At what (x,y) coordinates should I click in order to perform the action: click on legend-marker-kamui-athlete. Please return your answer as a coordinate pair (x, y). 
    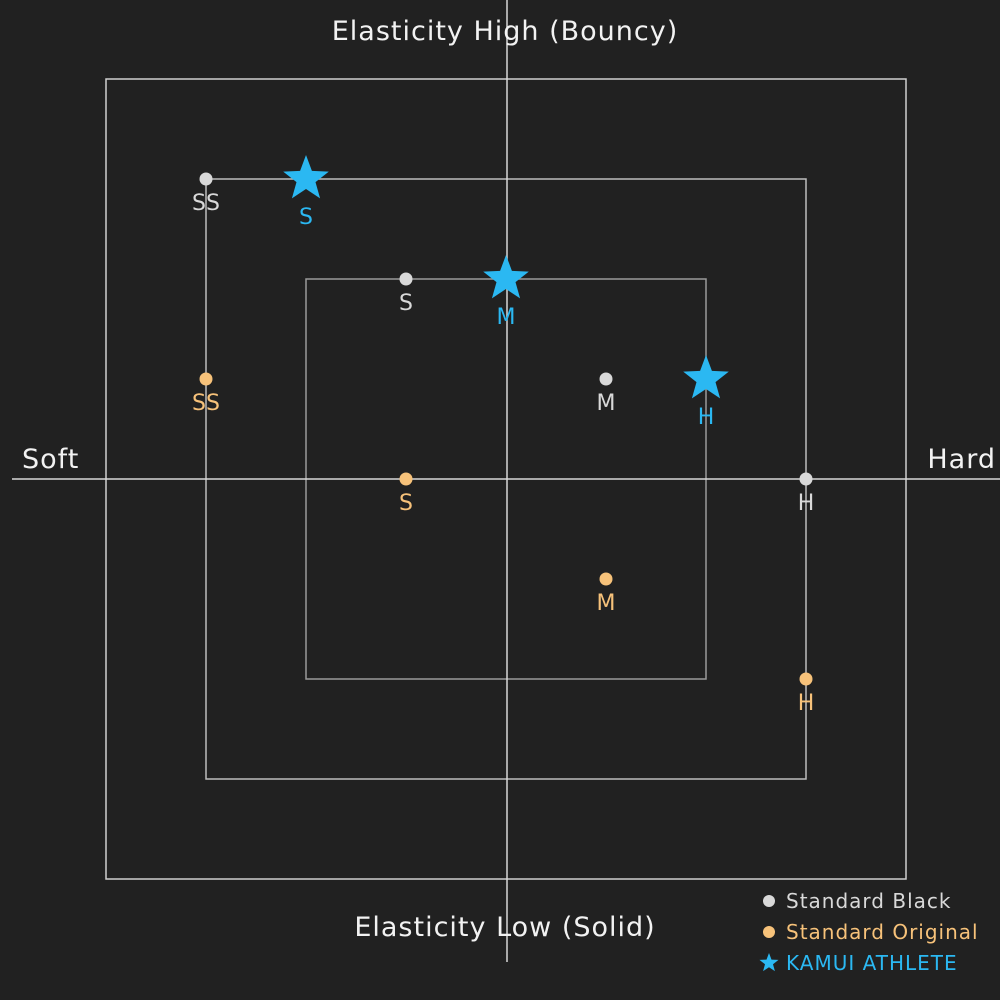
    Looking at the image, I should click on (769, 962).